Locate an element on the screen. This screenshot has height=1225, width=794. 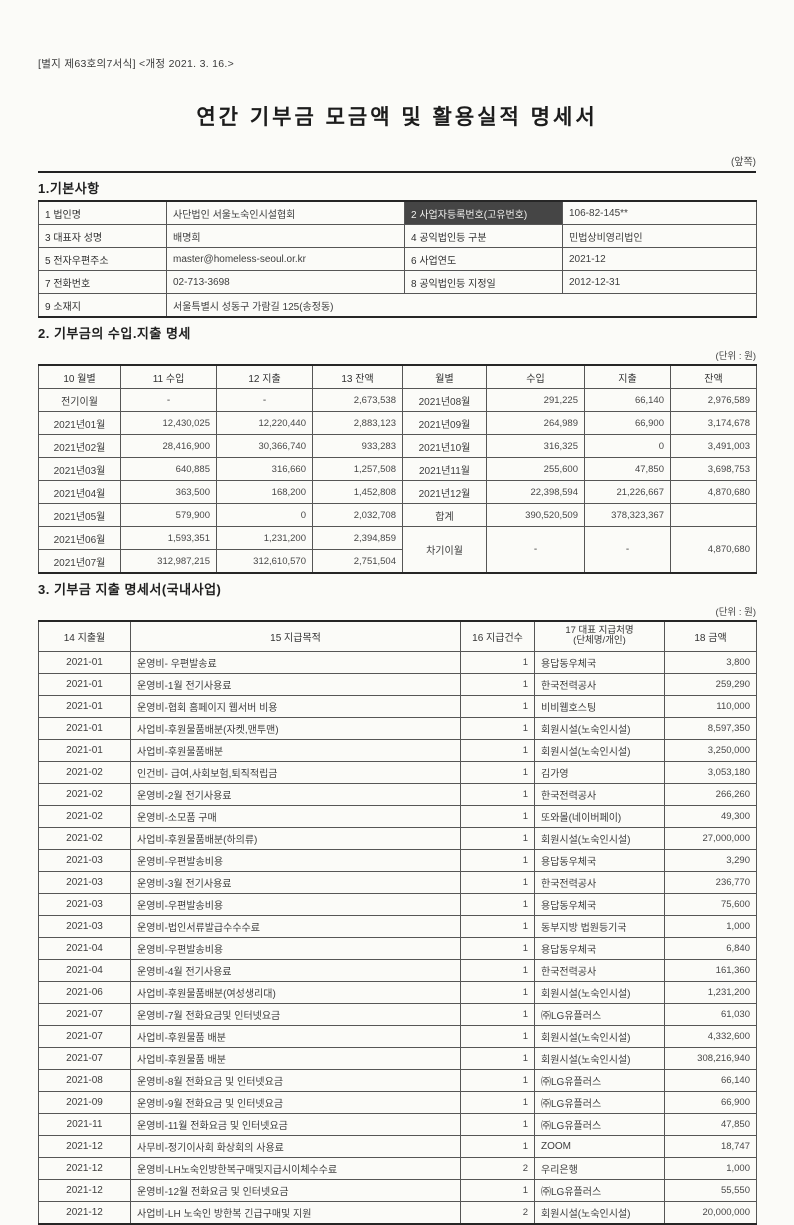
income-cell: 255,600 is located at coordinates (535, 469).